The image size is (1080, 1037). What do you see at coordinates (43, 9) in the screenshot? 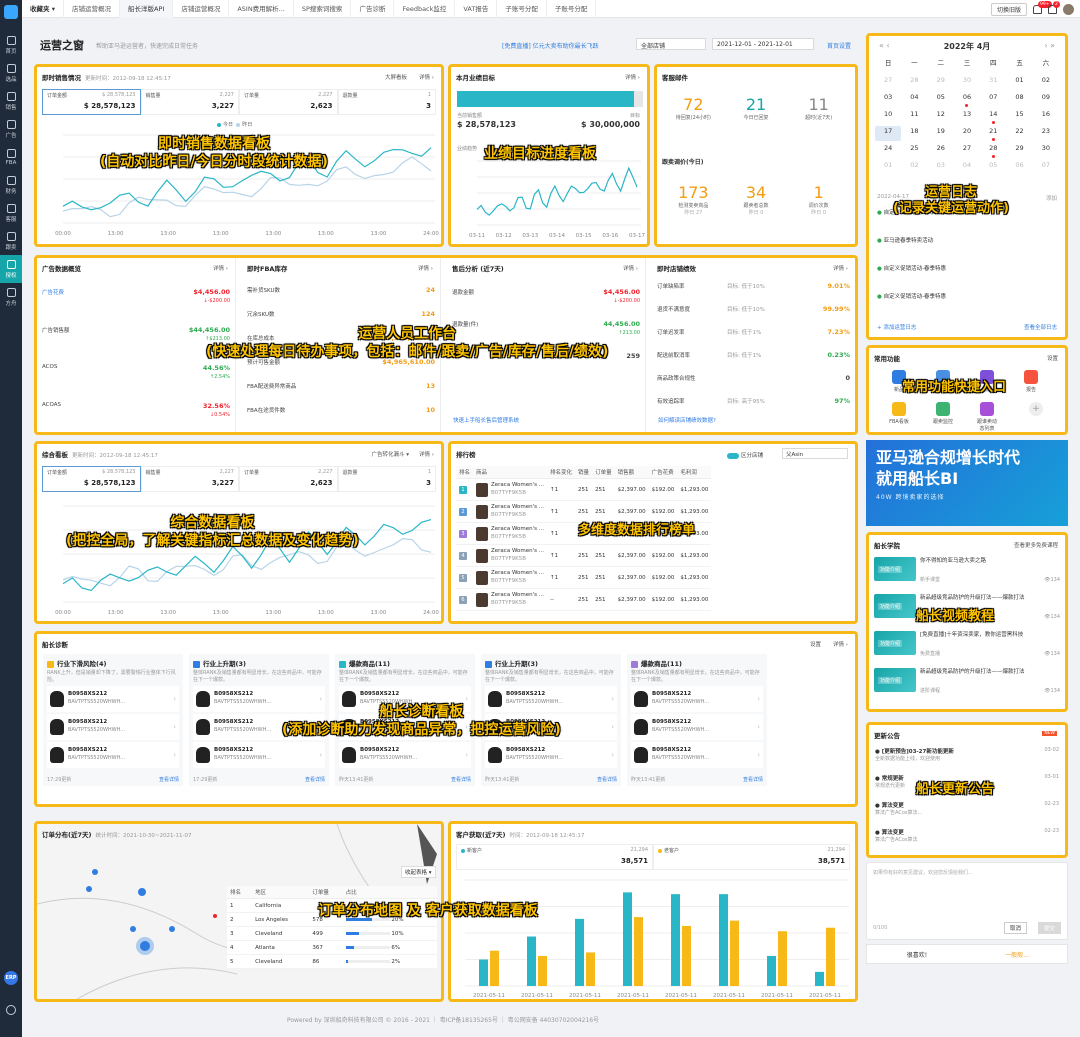
I see `tab-0: 收藏夹 ▾` at bounding box center [43, 9].